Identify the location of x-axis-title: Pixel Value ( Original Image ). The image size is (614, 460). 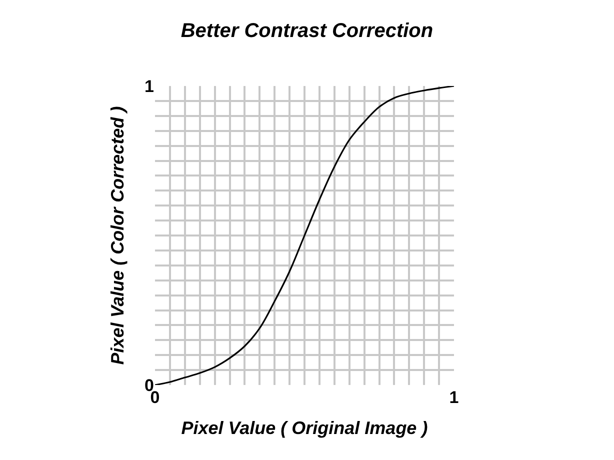
(304, 428).